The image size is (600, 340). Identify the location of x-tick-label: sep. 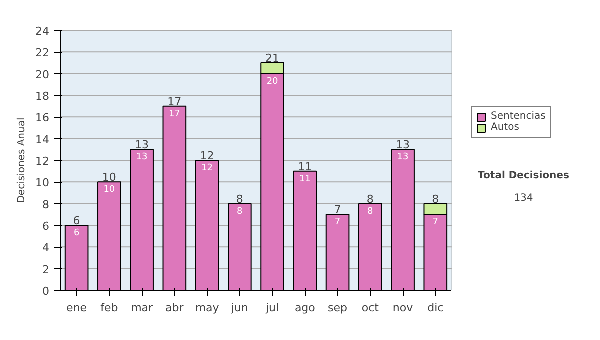
(338, 308).